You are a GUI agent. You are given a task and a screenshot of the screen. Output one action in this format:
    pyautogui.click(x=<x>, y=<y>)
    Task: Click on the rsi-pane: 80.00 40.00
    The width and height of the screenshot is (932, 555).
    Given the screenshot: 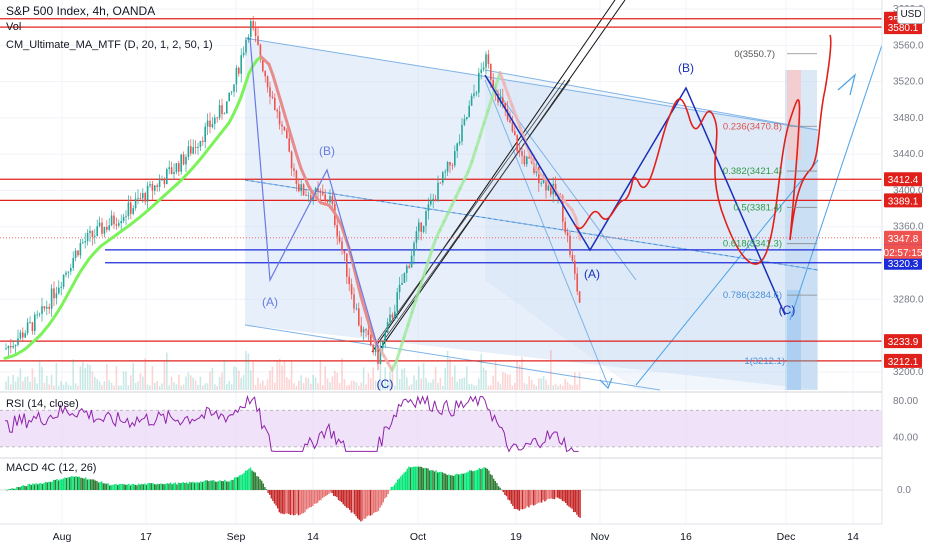 What is the action you would take?
    pyautogui.click(x=459, y=422)
    